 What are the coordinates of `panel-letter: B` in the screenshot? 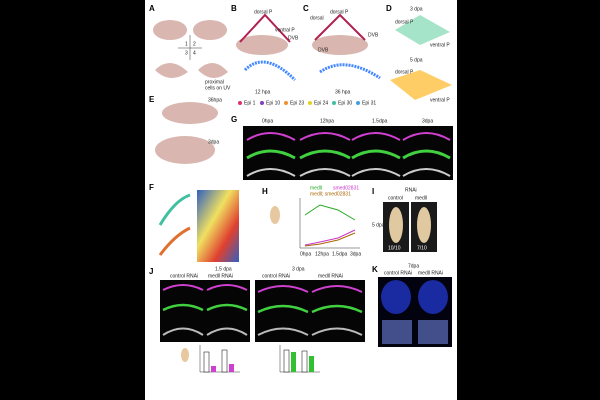 It's located at (234, 8).